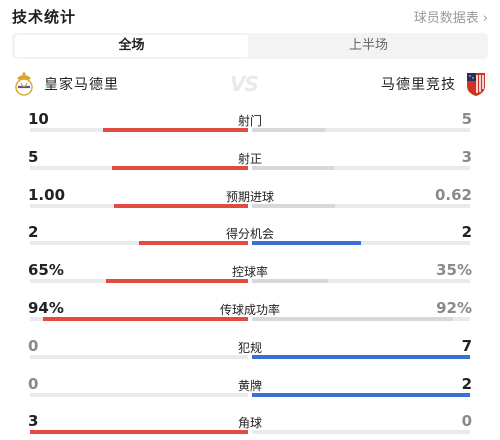 Image resolution: width=500 pixels, height=440 pixels. I want to click on stat-row: 10 射门 5, so click(250, 122).